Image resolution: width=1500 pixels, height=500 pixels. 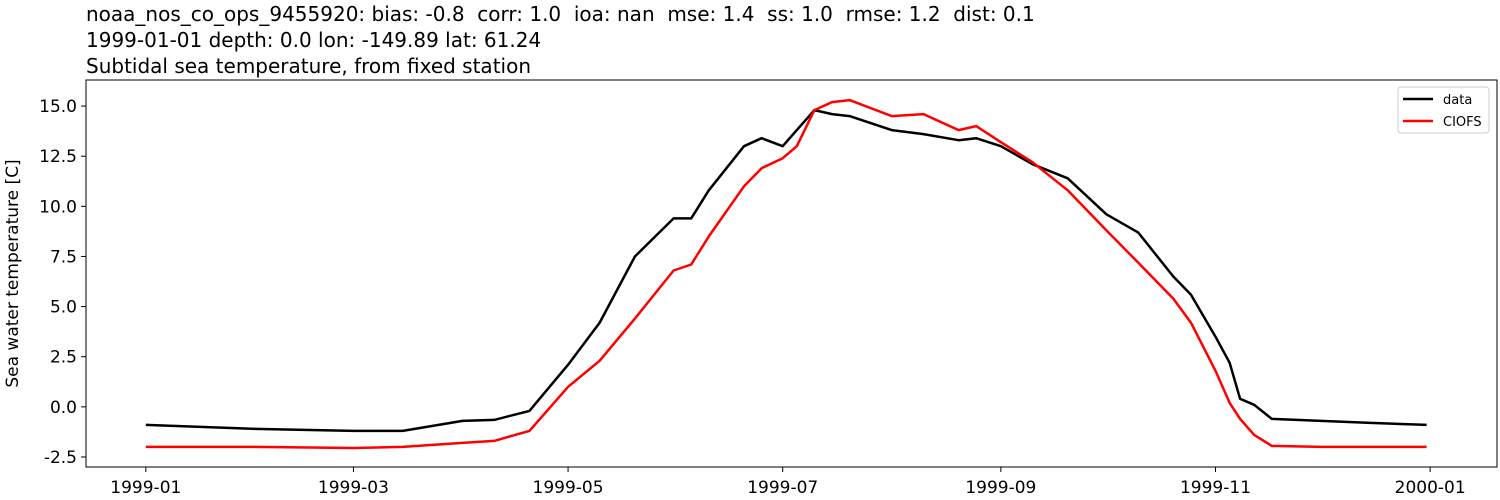 I want to click on y-tick-label: 7.5, so click(x=63, y=257).